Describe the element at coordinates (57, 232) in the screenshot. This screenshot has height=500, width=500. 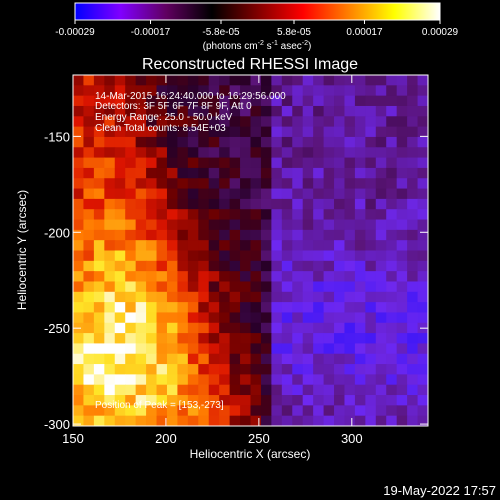
I see `y-tick-label: -200` at that location.